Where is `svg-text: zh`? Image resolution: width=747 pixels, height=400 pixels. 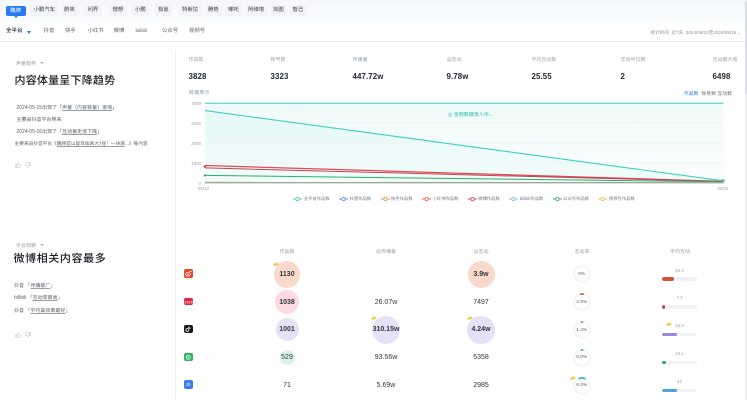 svg-text: zh is located at coordinates (188, 384).